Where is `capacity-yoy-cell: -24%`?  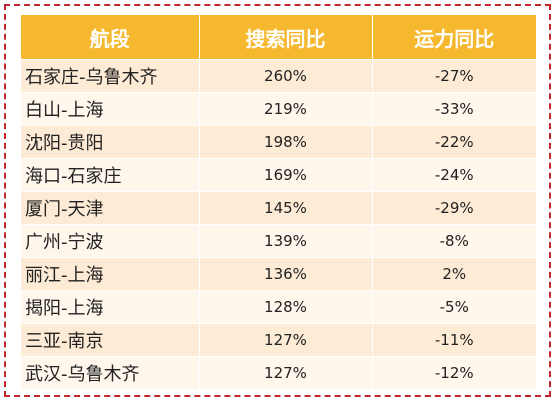
capacity-yoy-cell: -24% is located at coordinates (454, 175).